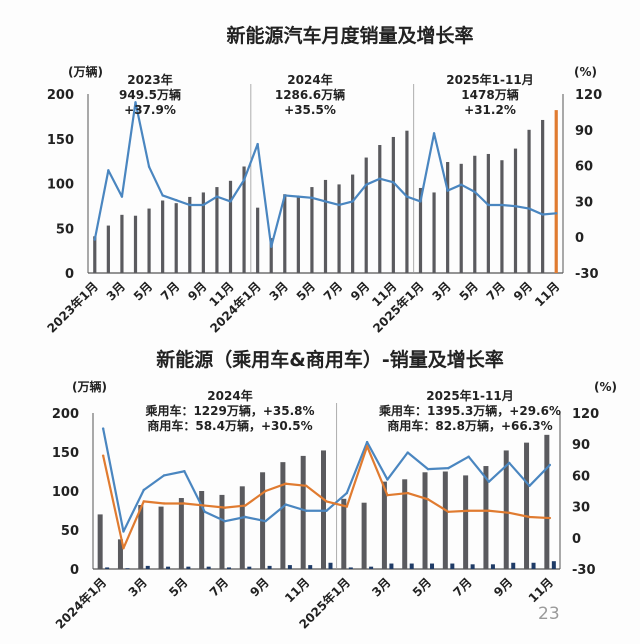 The width and height of the screenshot is (640, 644). I want to click on annotation-text: 2025年1-11月, so click(469, 395).